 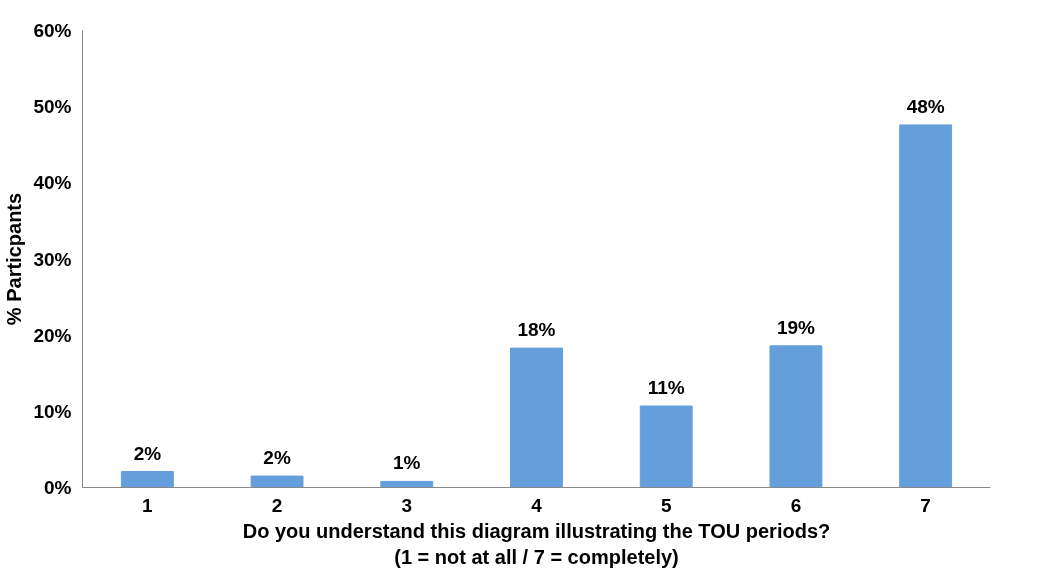 What do you see at coordinates (407, 505) in the screenshot?
I see `x-tick-label: 3` at bounding box center [407, 505].